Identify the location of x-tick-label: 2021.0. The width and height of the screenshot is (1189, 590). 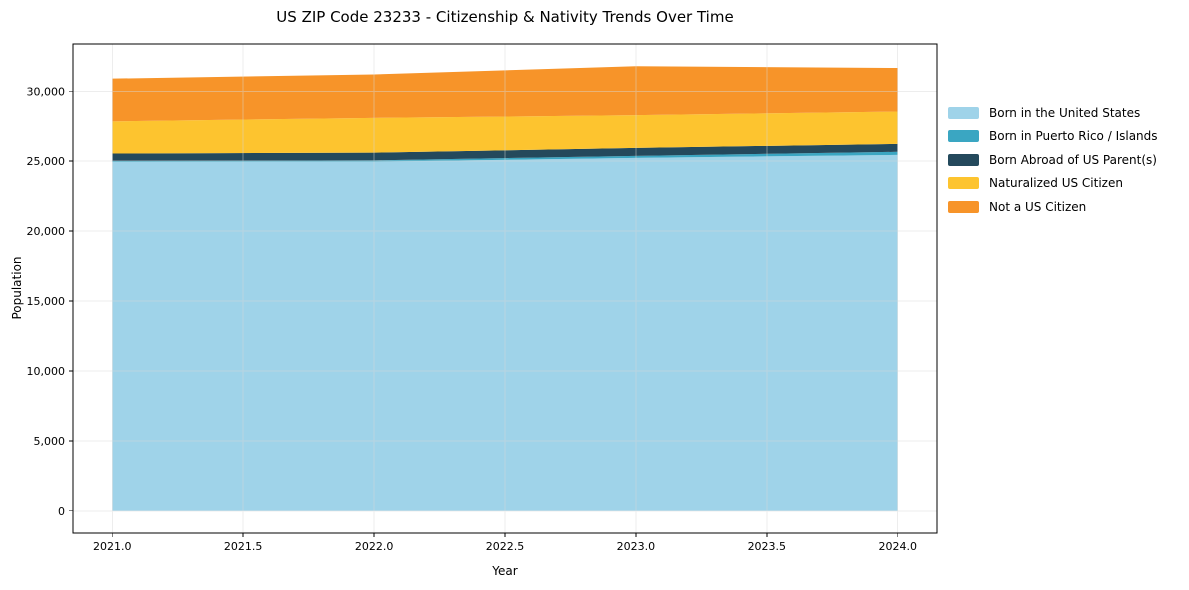
(112, 546).